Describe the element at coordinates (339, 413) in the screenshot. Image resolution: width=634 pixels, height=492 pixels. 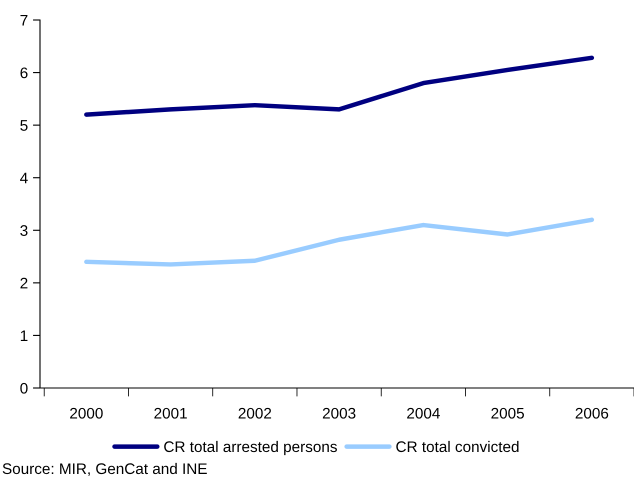
I see `x-tick-label: 2003` at that location.